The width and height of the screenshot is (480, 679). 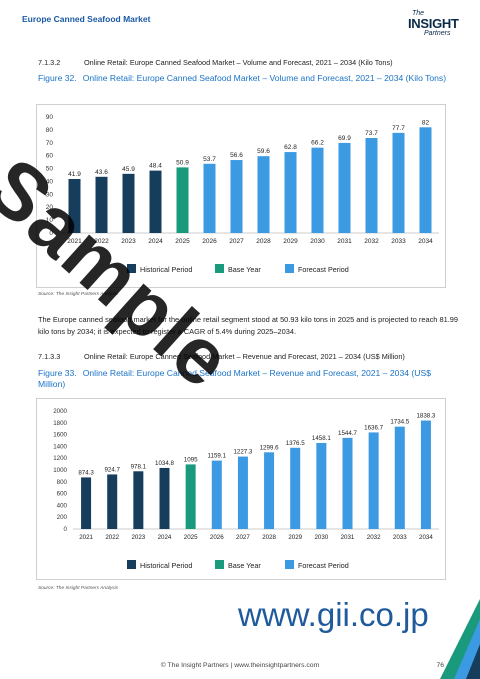 What do you see at coordinates (290, 147) in the screenshot?
I see `data-label: 62.8` at bounding box center [290, 147].